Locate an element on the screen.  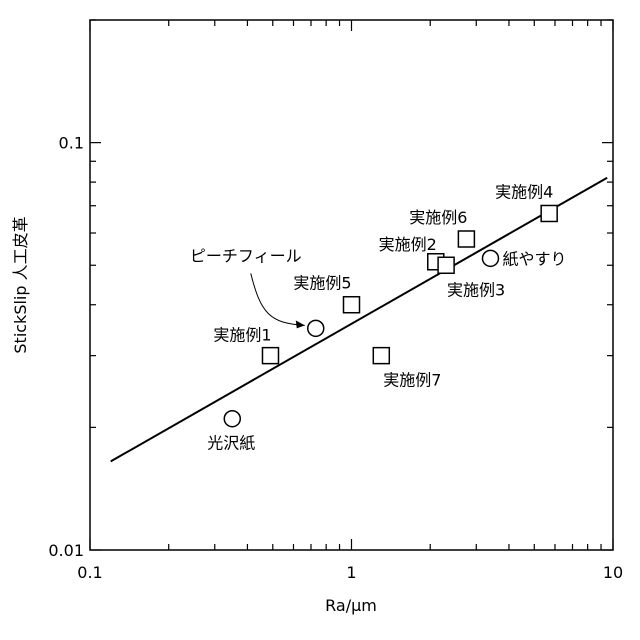
x-tick-label: 0.1 is located at coordinates (89, 572).